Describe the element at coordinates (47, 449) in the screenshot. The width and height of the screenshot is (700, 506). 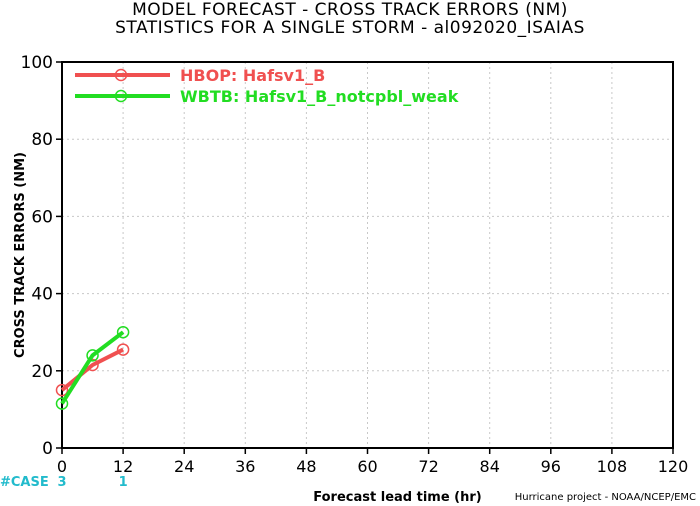
I see `y-tick-label: 0` at that location.